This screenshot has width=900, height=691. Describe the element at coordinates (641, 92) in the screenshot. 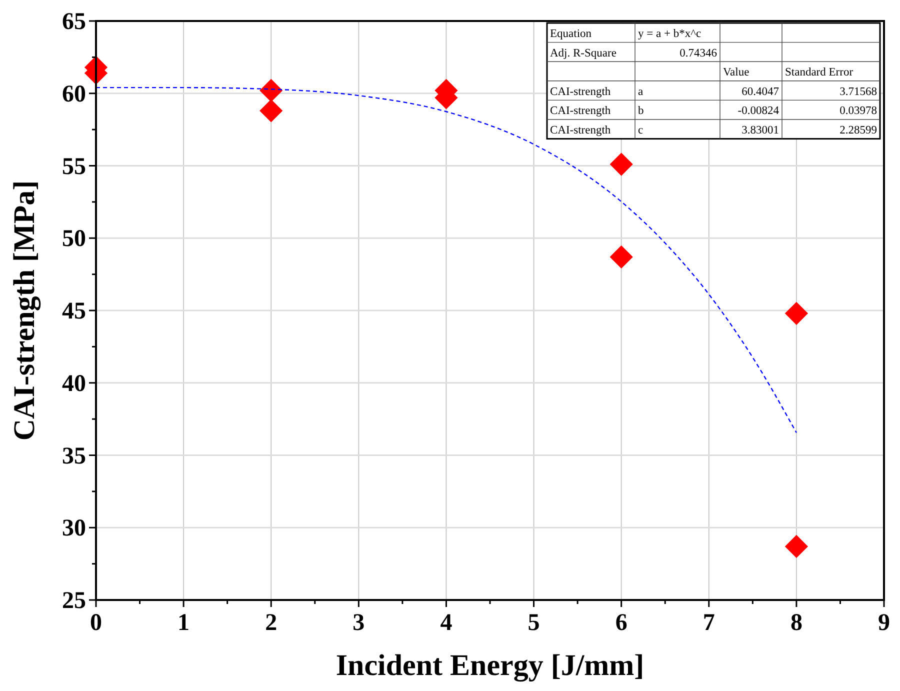

I see `annotation: a` at that location.